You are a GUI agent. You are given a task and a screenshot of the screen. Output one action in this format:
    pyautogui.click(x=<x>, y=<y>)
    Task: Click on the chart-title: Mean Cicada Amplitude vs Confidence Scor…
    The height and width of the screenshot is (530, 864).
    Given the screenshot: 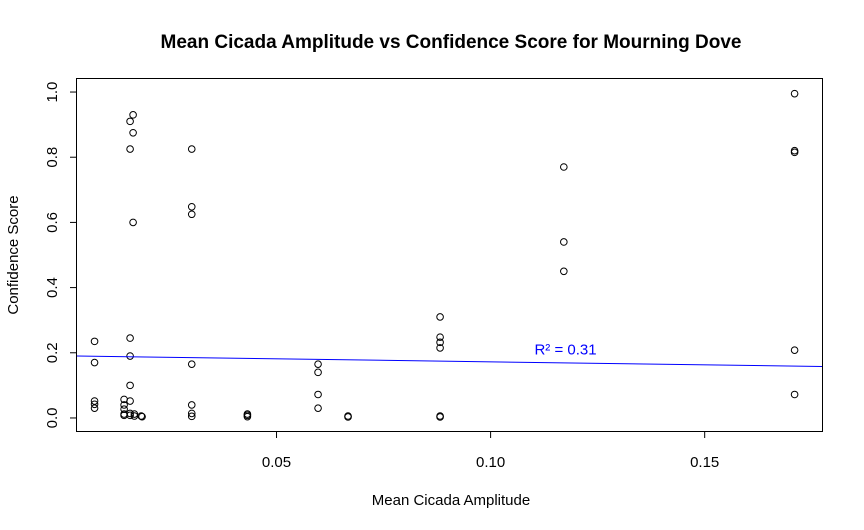 What is the action you would take?
    pyautogui.click(x=451, y=42)
    